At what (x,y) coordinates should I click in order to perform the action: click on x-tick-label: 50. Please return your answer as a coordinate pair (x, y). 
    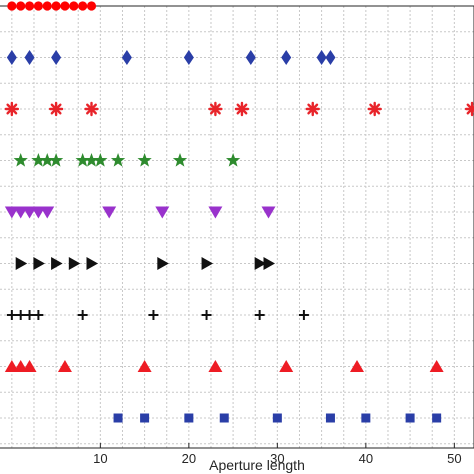
    Looking at the image, I should click on (454, 458).